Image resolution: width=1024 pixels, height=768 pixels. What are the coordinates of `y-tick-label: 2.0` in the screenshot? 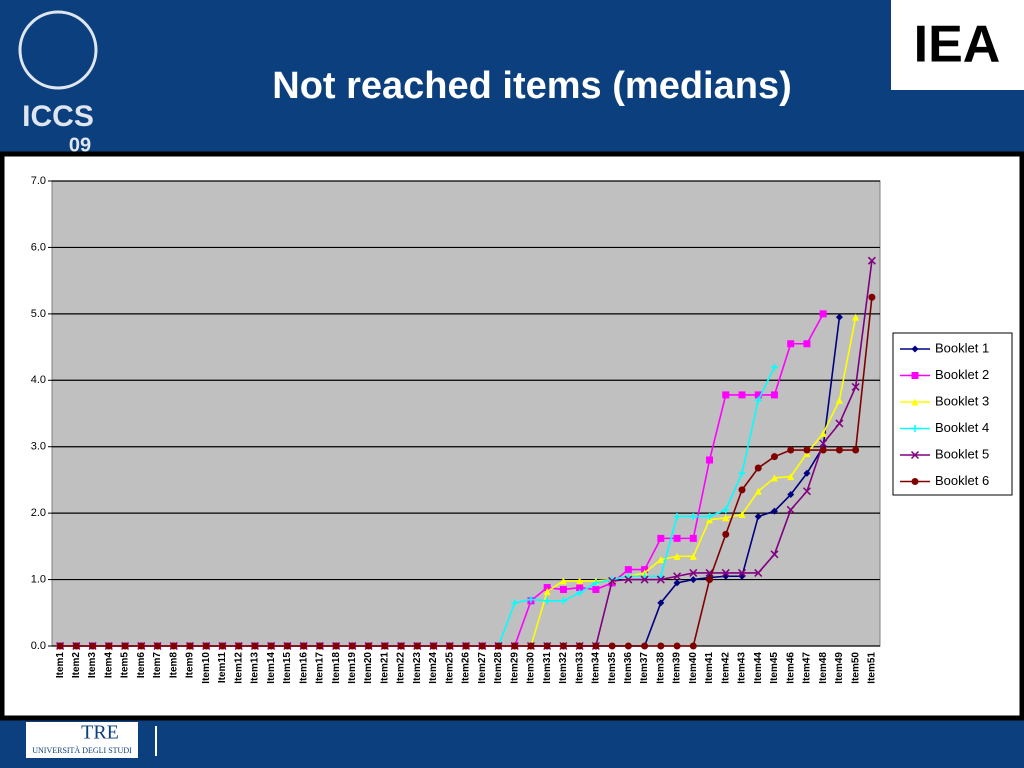 It's located at (38, 513).